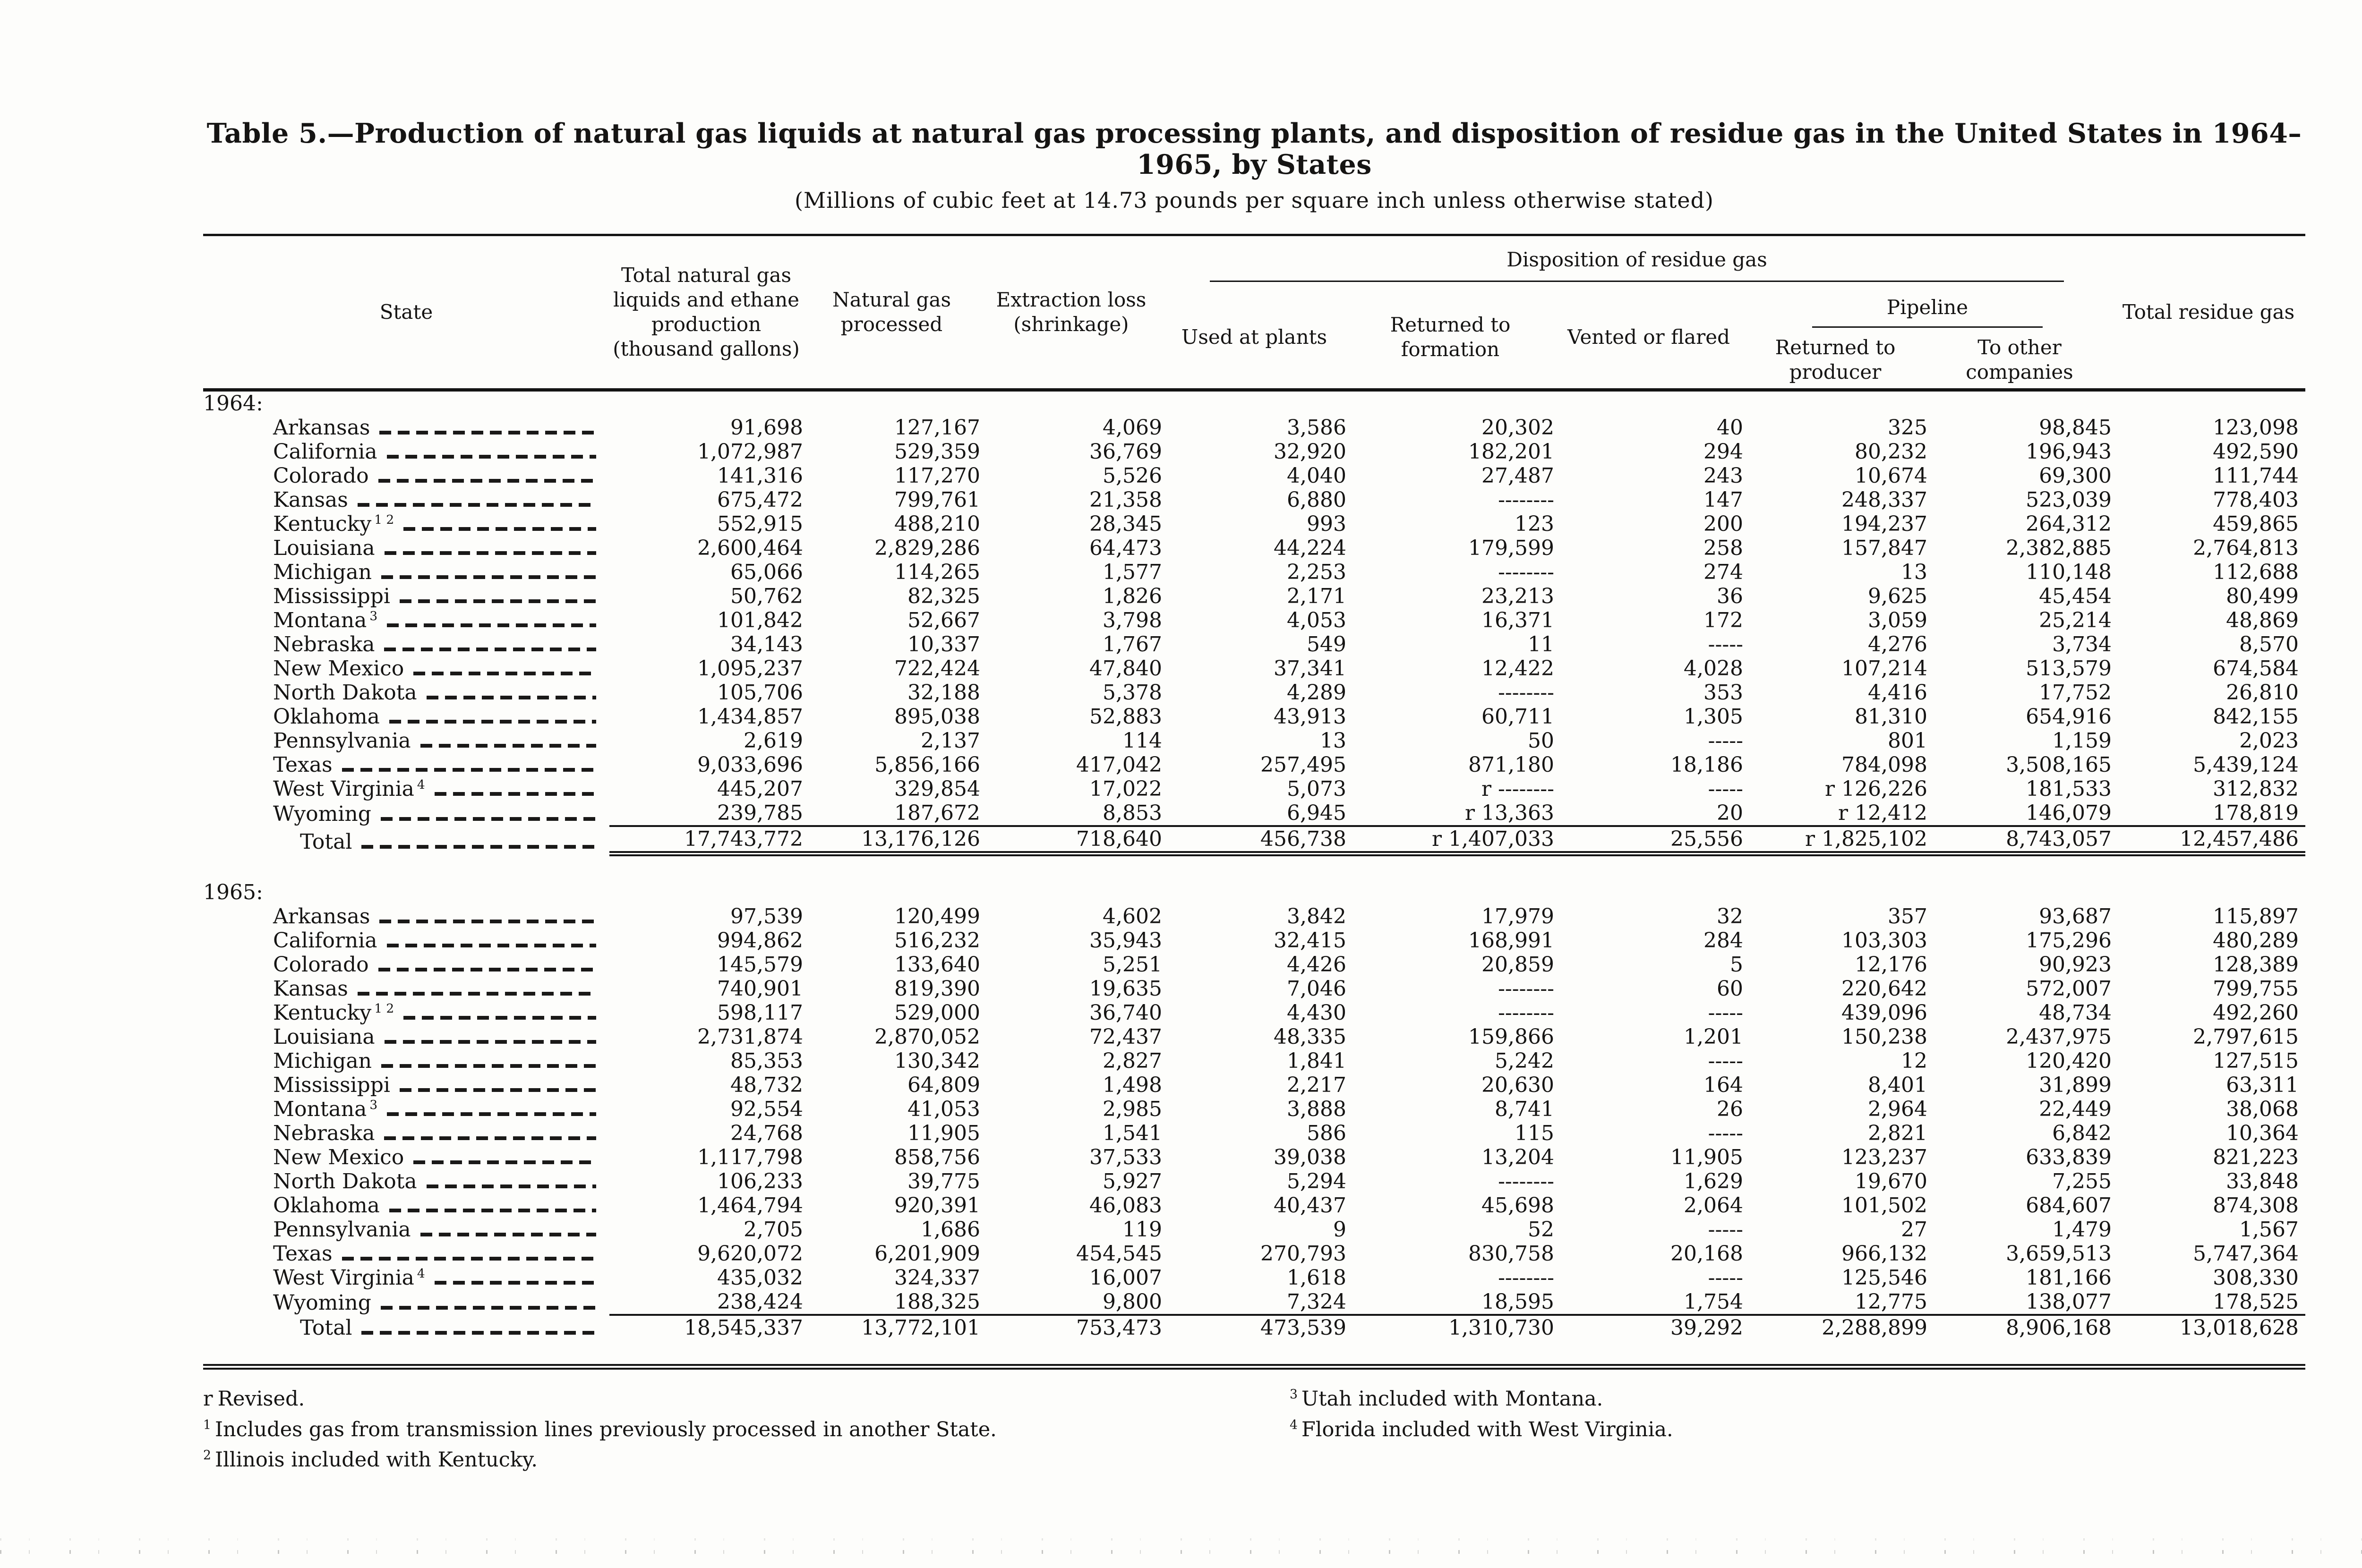  Describe the element at coordinates (760, 524) in the screenshot. I see `value-cell: 552,915` at that location.